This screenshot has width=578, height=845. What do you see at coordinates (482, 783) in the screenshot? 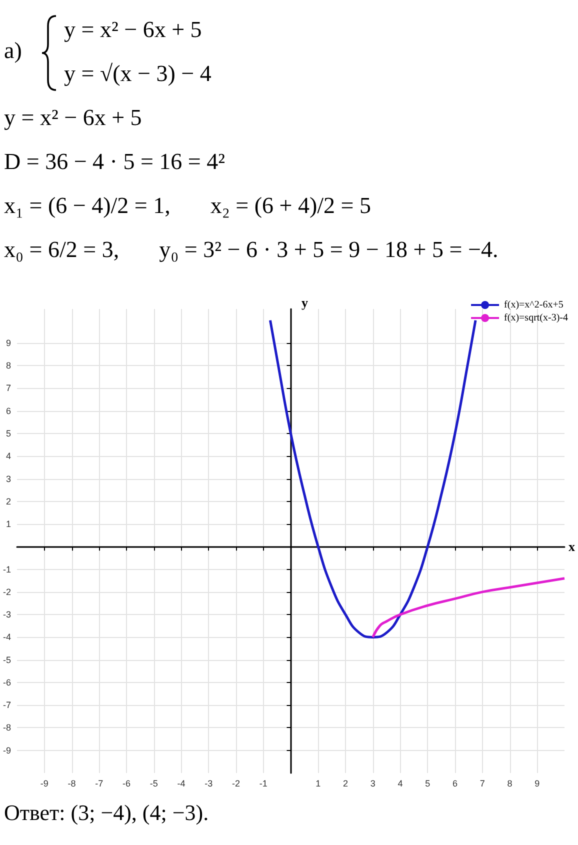
I see `x-tick-label: 7` at bounding box center [482, 783].